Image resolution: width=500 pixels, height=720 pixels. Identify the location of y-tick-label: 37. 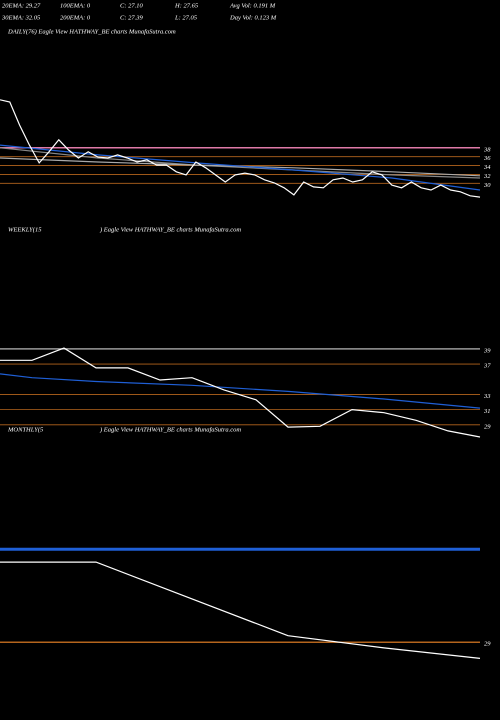
(487, 366).